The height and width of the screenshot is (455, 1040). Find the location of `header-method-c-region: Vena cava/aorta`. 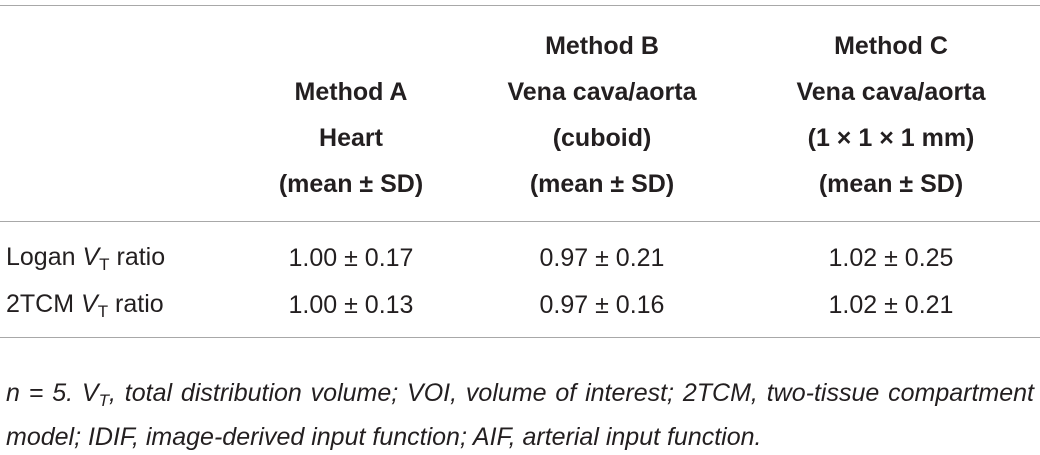

header-method-c-region: Vena cava/aorta is located at coordinates (891, 92).